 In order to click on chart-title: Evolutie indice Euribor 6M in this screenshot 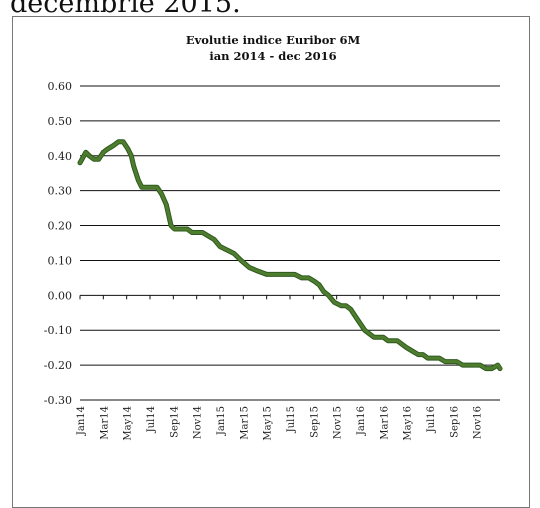, I will do `click(273, 40)`.